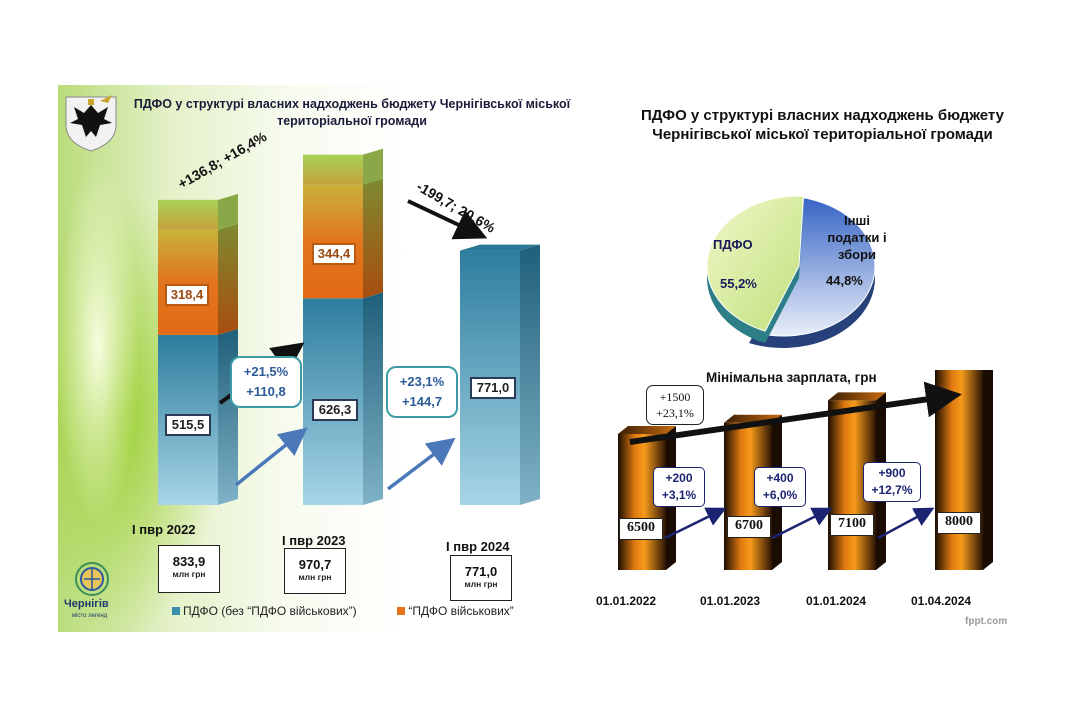 This screenshot has width=1080, height=720. Describe the element at coordinates (481, 578) in the screenshot. I see `total-box-2024: 771,0 млн грн` at that location.